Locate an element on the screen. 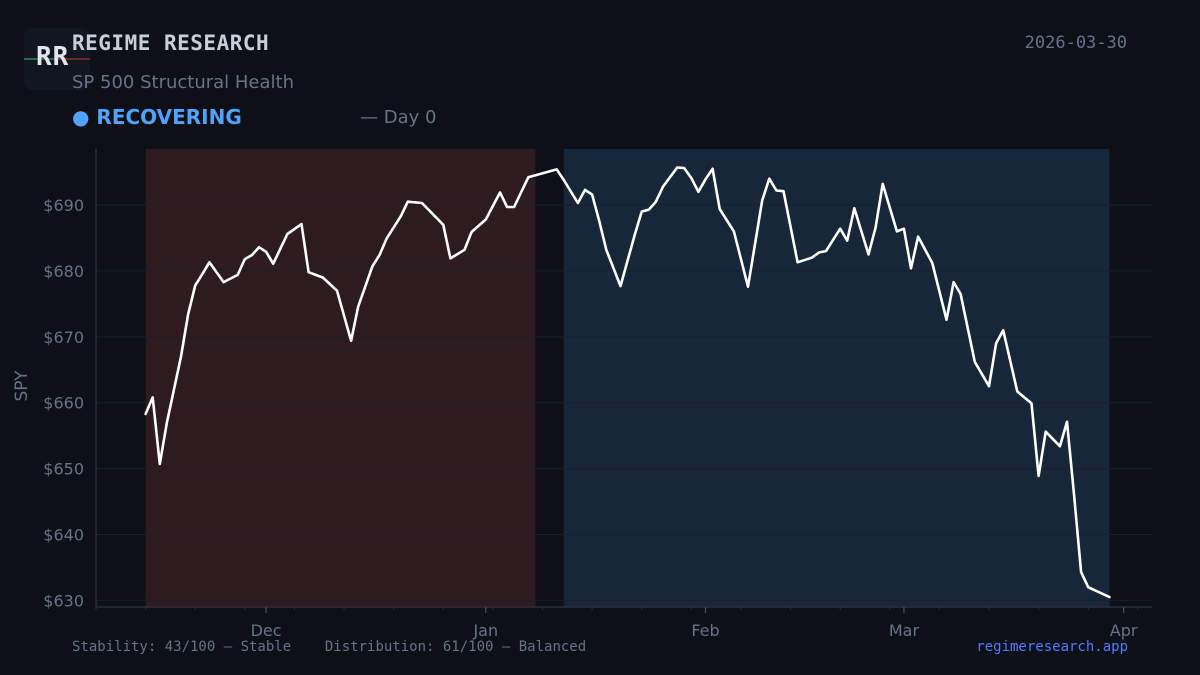  regime-day-counter: — Day 0 is located at coordinates (398, 117).